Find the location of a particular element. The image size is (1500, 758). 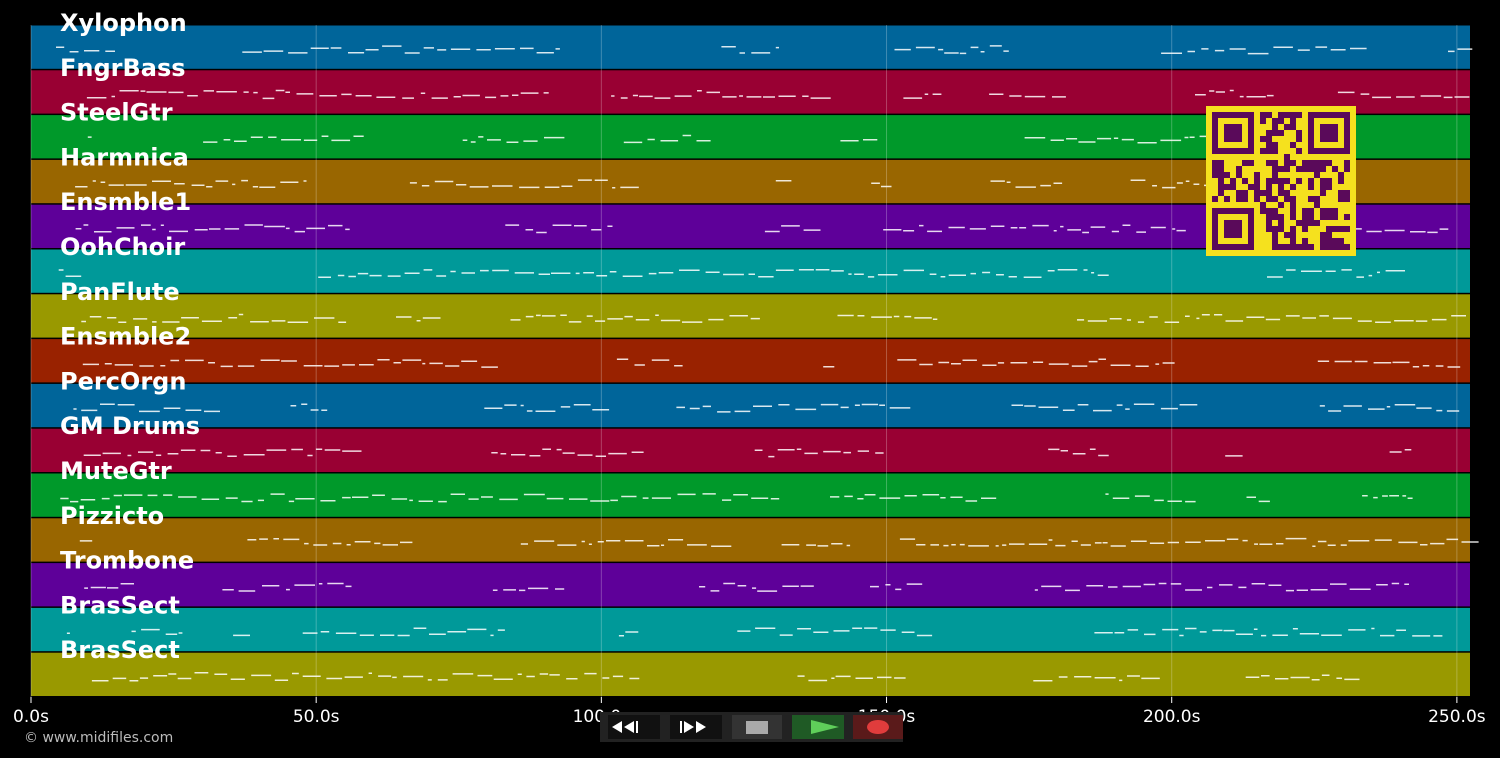

ff-icon is located at coordinates (693, 727).